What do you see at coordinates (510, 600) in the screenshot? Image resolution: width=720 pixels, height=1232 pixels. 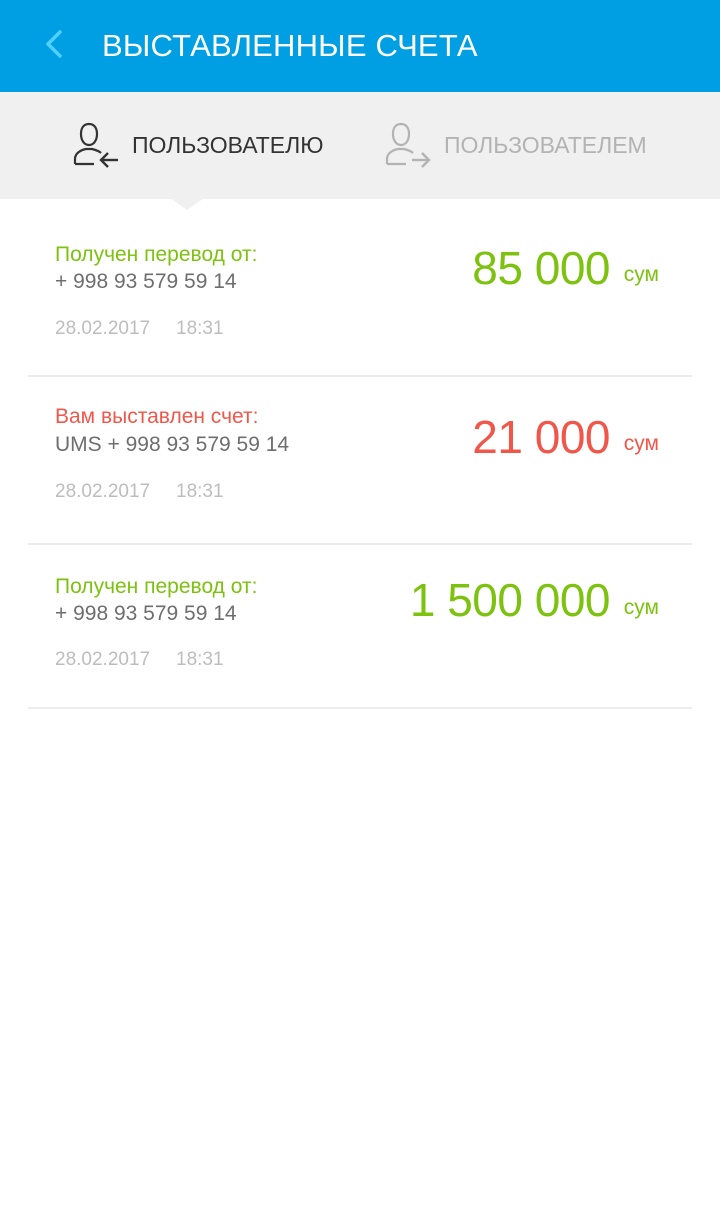 I see `transaction-amount: 1 500 000` at bounding box center [510, 600].